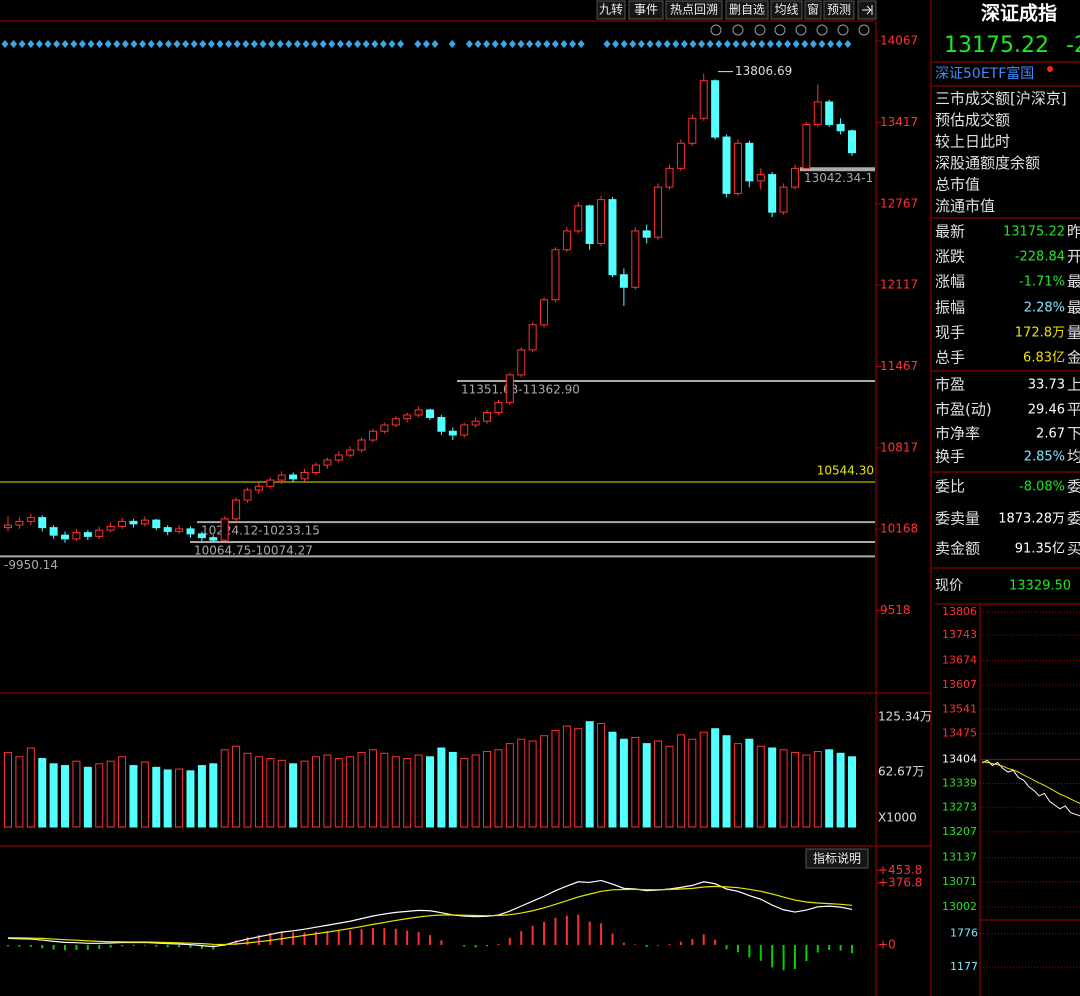 The image size is (1080, 996). What do you see at coordinates (1073, 434) in the screenshot?
I see `quote-tail: 下` at bounding box center [1073, 434].